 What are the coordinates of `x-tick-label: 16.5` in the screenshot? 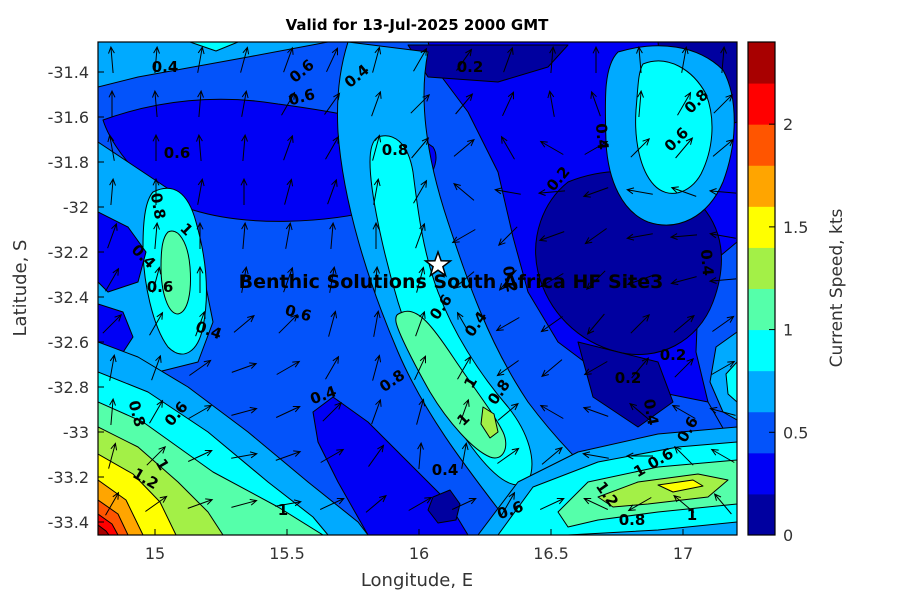 It's located at (551, 553).